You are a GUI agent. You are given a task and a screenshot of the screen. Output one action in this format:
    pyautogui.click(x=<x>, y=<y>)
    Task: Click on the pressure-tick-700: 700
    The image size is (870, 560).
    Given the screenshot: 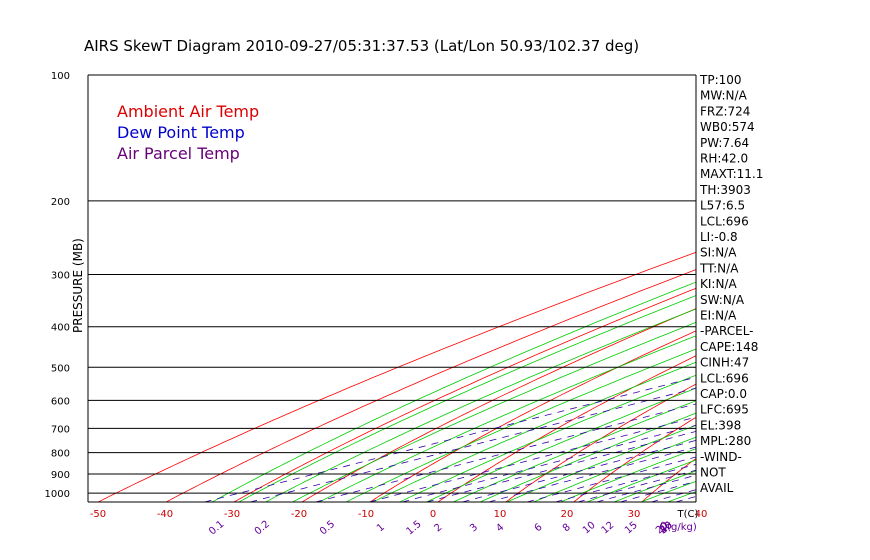 What is the action you would take?
    pyautogui.click(x=60, y=429)
    